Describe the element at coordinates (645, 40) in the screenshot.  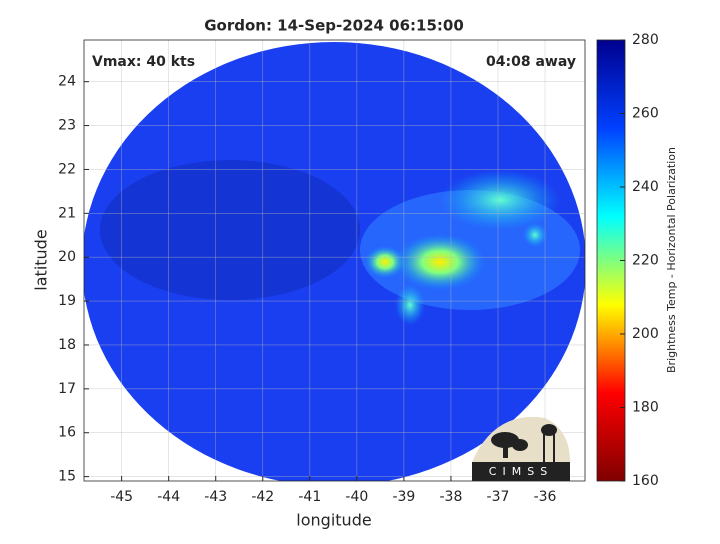
I see `colorbar-tick-label: 280` at that location.